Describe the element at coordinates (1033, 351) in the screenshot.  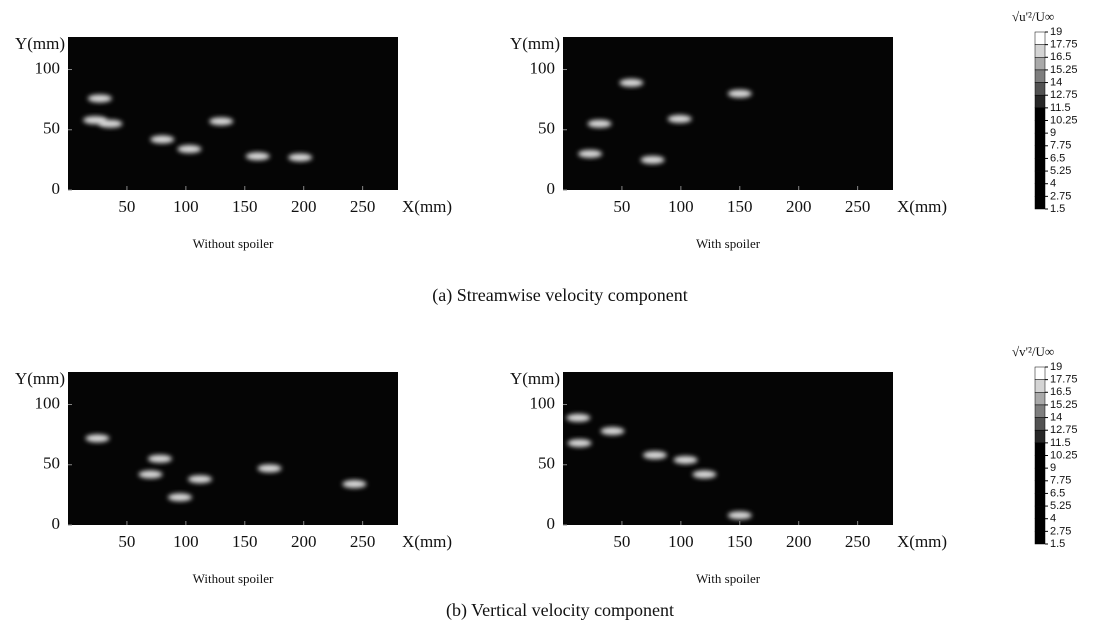
I see `colorbar-title: √v'²/U∞` at that location.